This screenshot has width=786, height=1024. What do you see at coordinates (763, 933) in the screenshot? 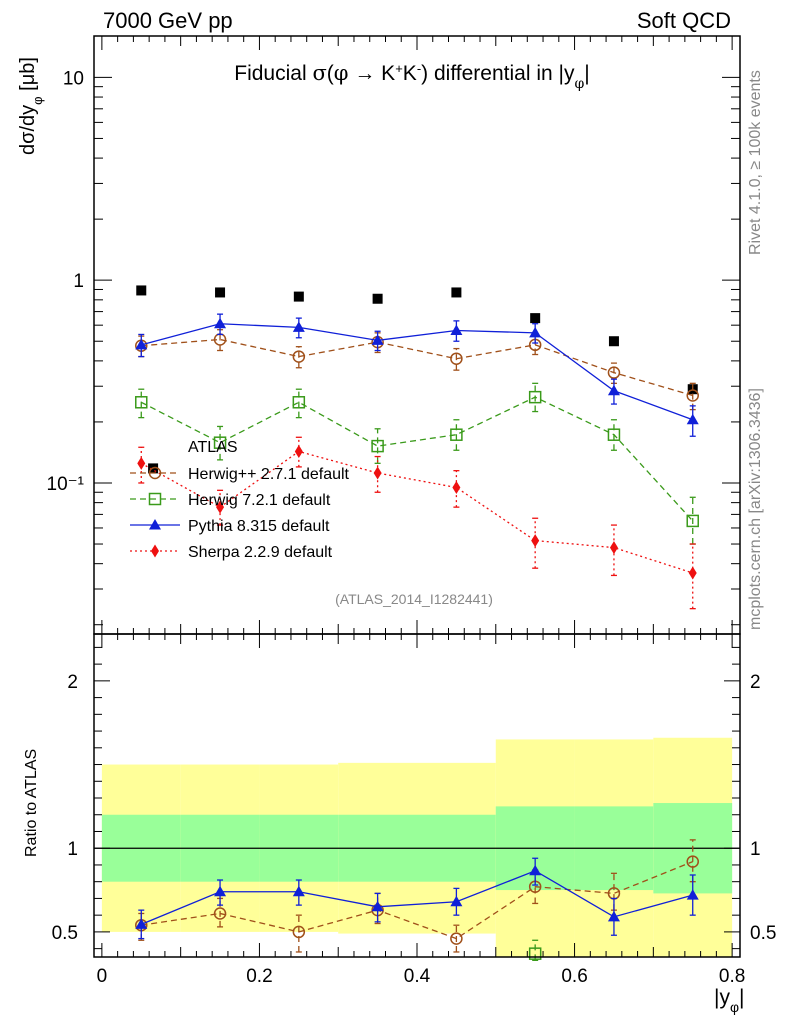
I see `ratio-y-tick-label-right: 0.5` at bounding box center [763, 933].